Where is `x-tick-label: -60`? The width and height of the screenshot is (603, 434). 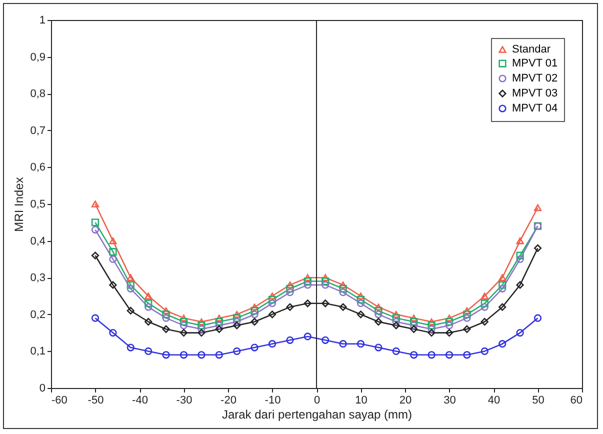 x-tick-label: -60 is located at coordinates (60, 400).